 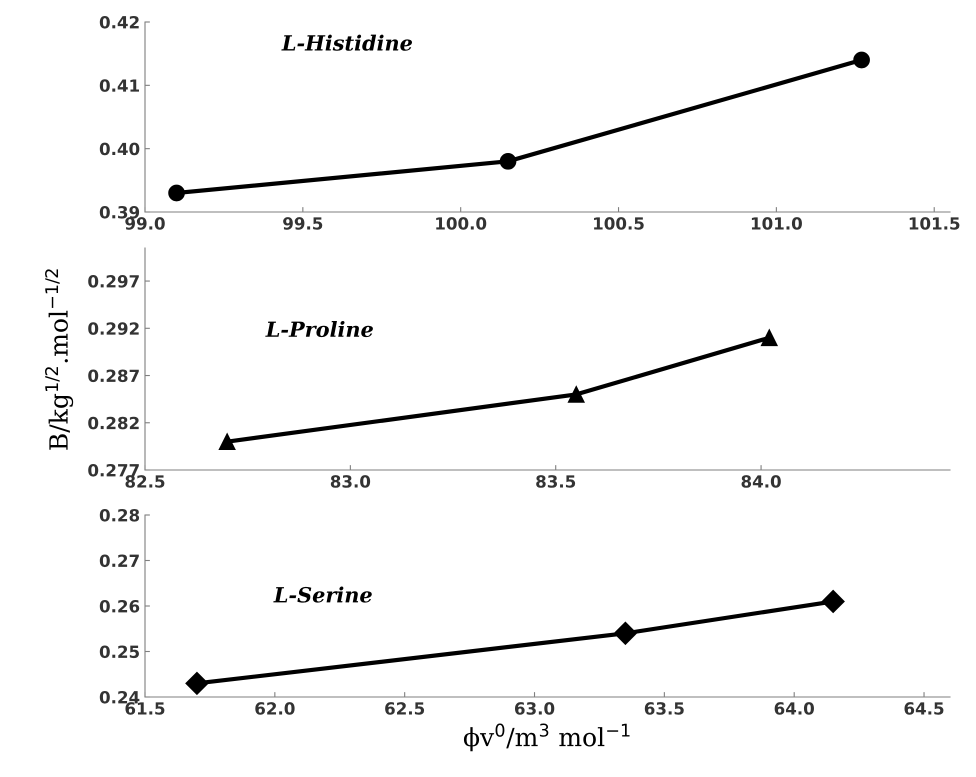 I want to click on x-tick-label: 99.0, so click(x=145, y=223).